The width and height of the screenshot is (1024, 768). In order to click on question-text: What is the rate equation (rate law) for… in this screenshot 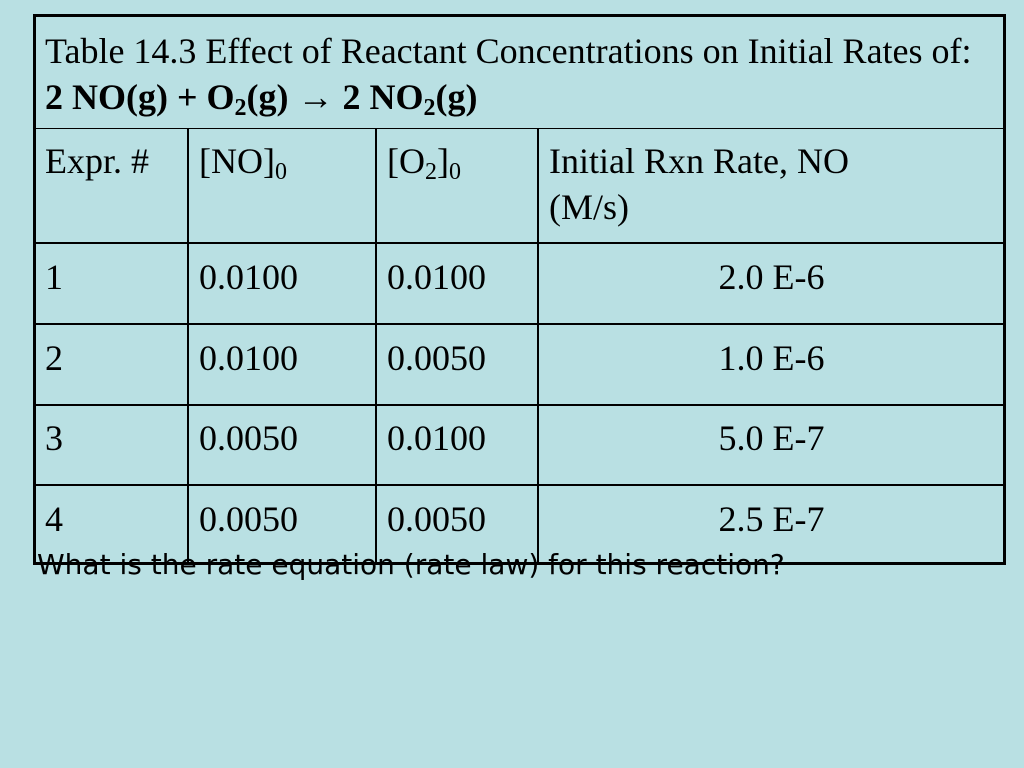, I will do `click(411, 564)`.